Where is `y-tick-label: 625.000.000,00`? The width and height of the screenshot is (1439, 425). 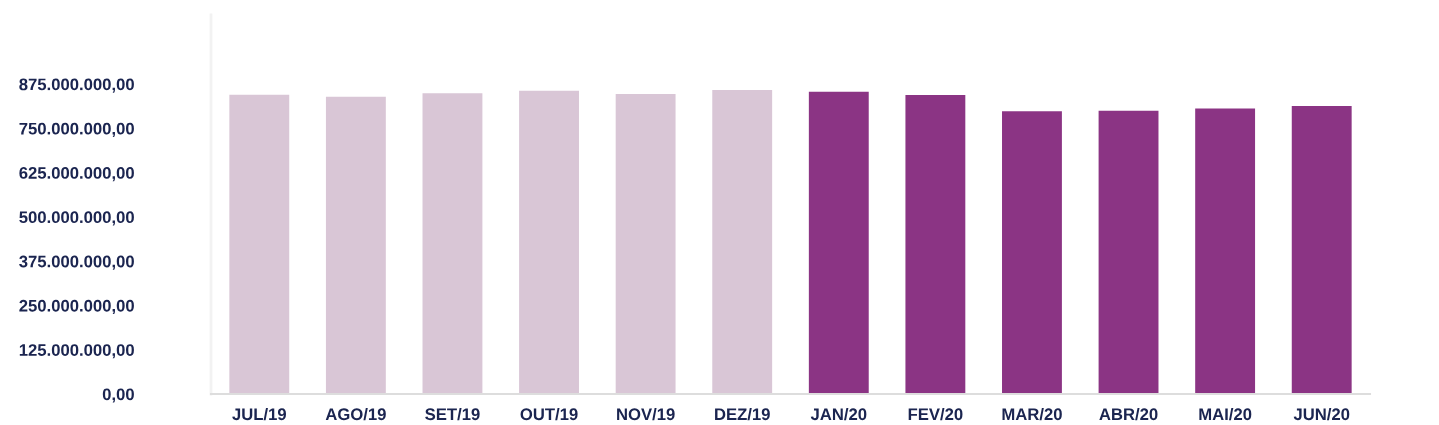
y-tick-label: 625.000.000,00 is located at coordinates (76, 174).